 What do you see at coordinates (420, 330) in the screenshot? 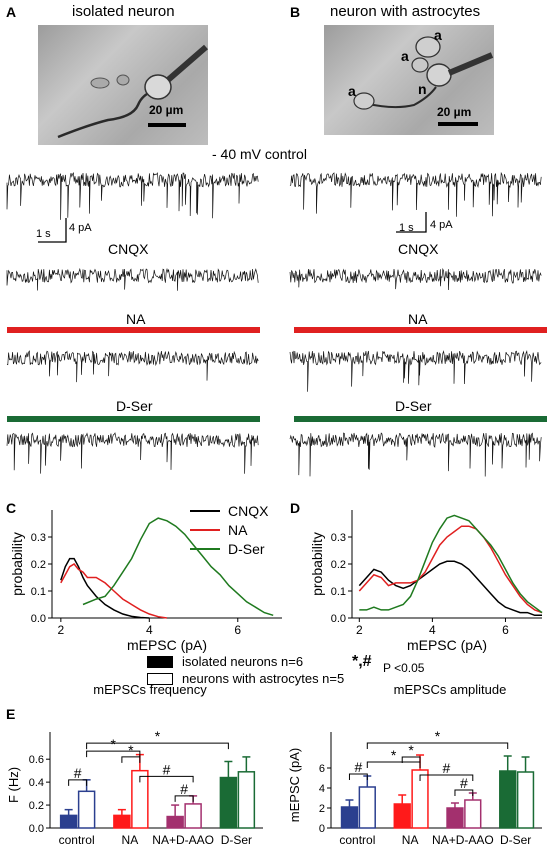
I see `na-bar-b` at bounding box center [420, 330].